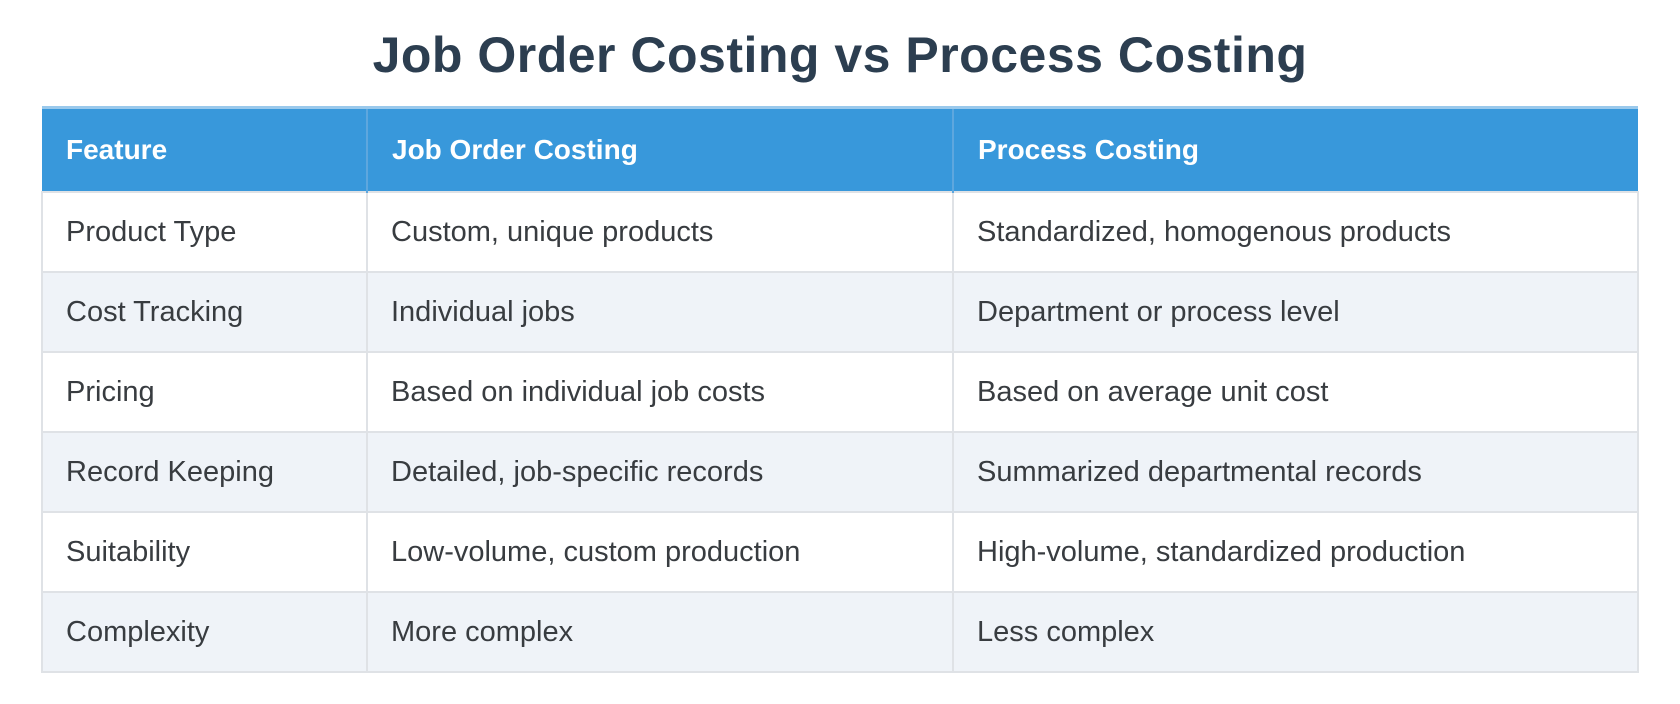 This screenshot has height=704, width=1680. Describe the element at coordinates (660, 312) in the screenshot. I see `job-order-costing-cell: Individual jobs` at that location.